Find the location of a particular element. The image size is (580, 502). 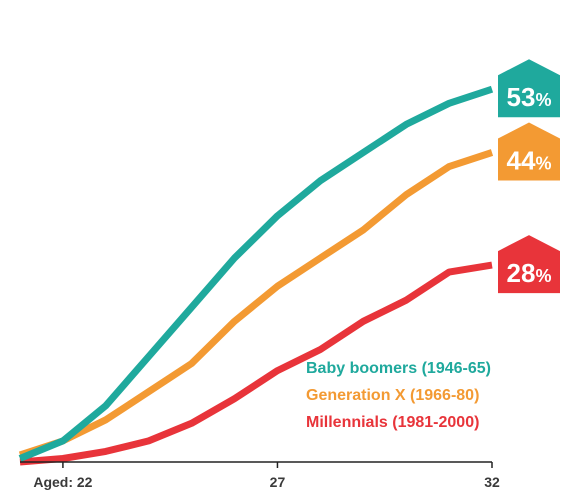

badge-number: 28 is located at coordinates (521, 273).